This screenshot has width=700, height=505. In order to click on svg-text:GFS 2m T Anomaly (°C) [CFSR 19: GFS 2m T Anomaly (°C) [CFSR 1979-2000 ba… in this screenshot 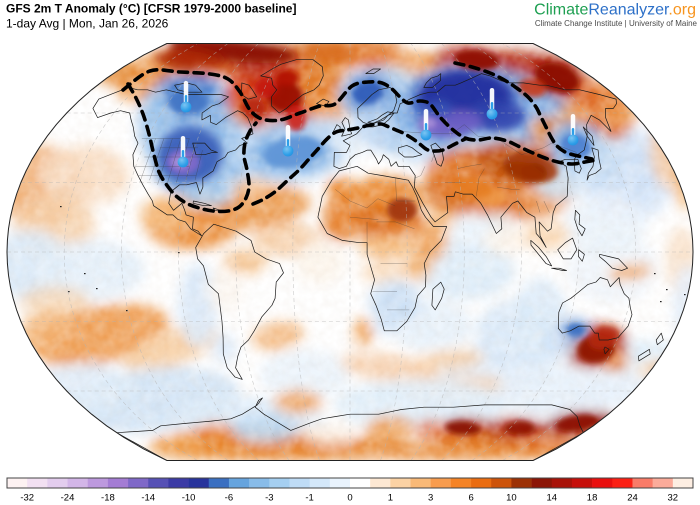, I will do `click(151, 9)`.